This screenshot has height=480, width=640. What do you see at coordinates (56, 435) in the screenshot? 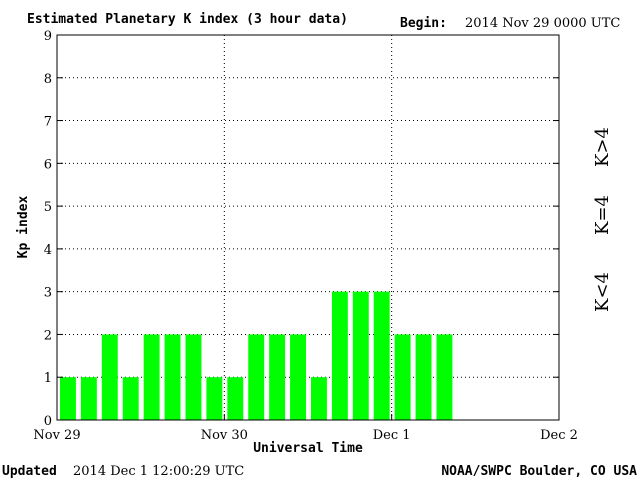
I see `x-tick-label: Nov 29` at bounding box center [56, 435].